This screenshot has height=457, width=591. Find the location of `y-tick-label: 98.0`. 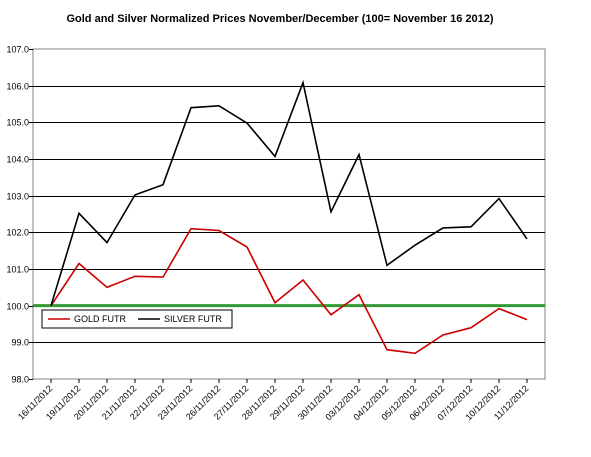

y-tick-label: 98.0 is located at coordinates (20, 380).